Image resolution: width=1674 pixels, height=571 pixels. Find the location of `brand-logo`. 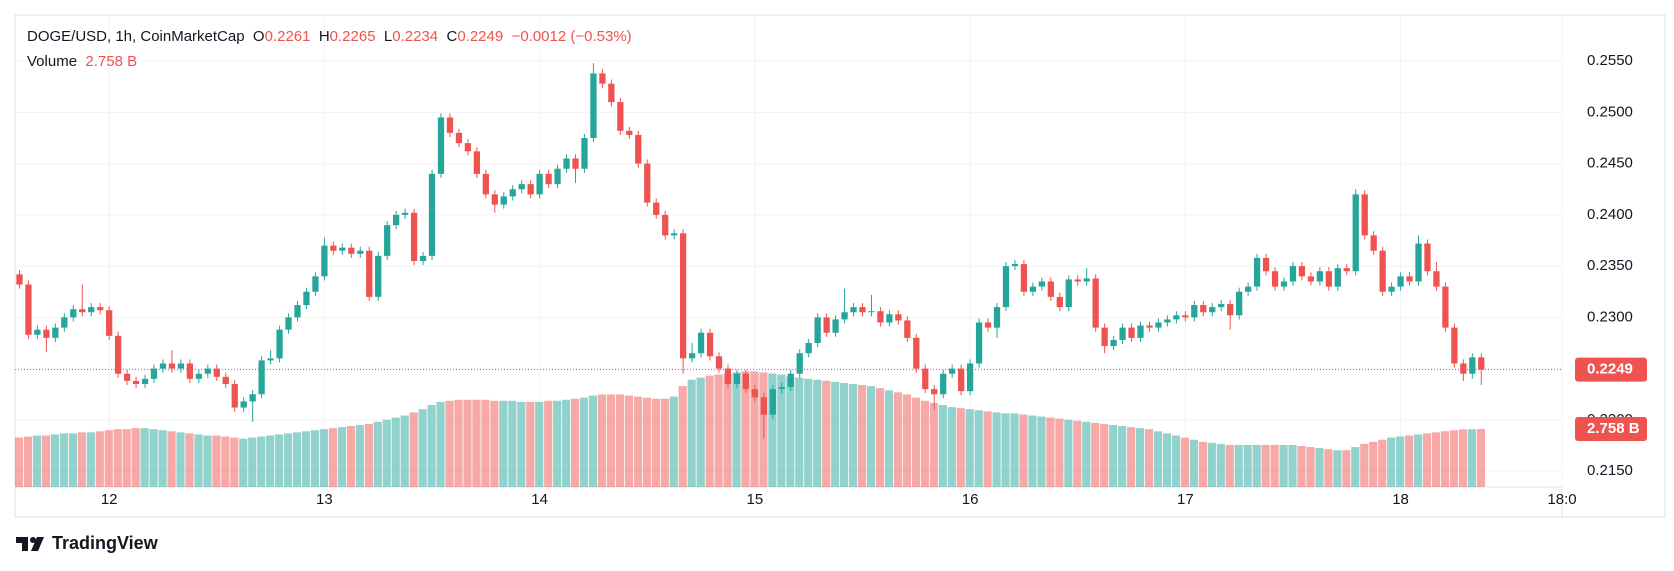

brand-logo is located at coordinates (30, 543).